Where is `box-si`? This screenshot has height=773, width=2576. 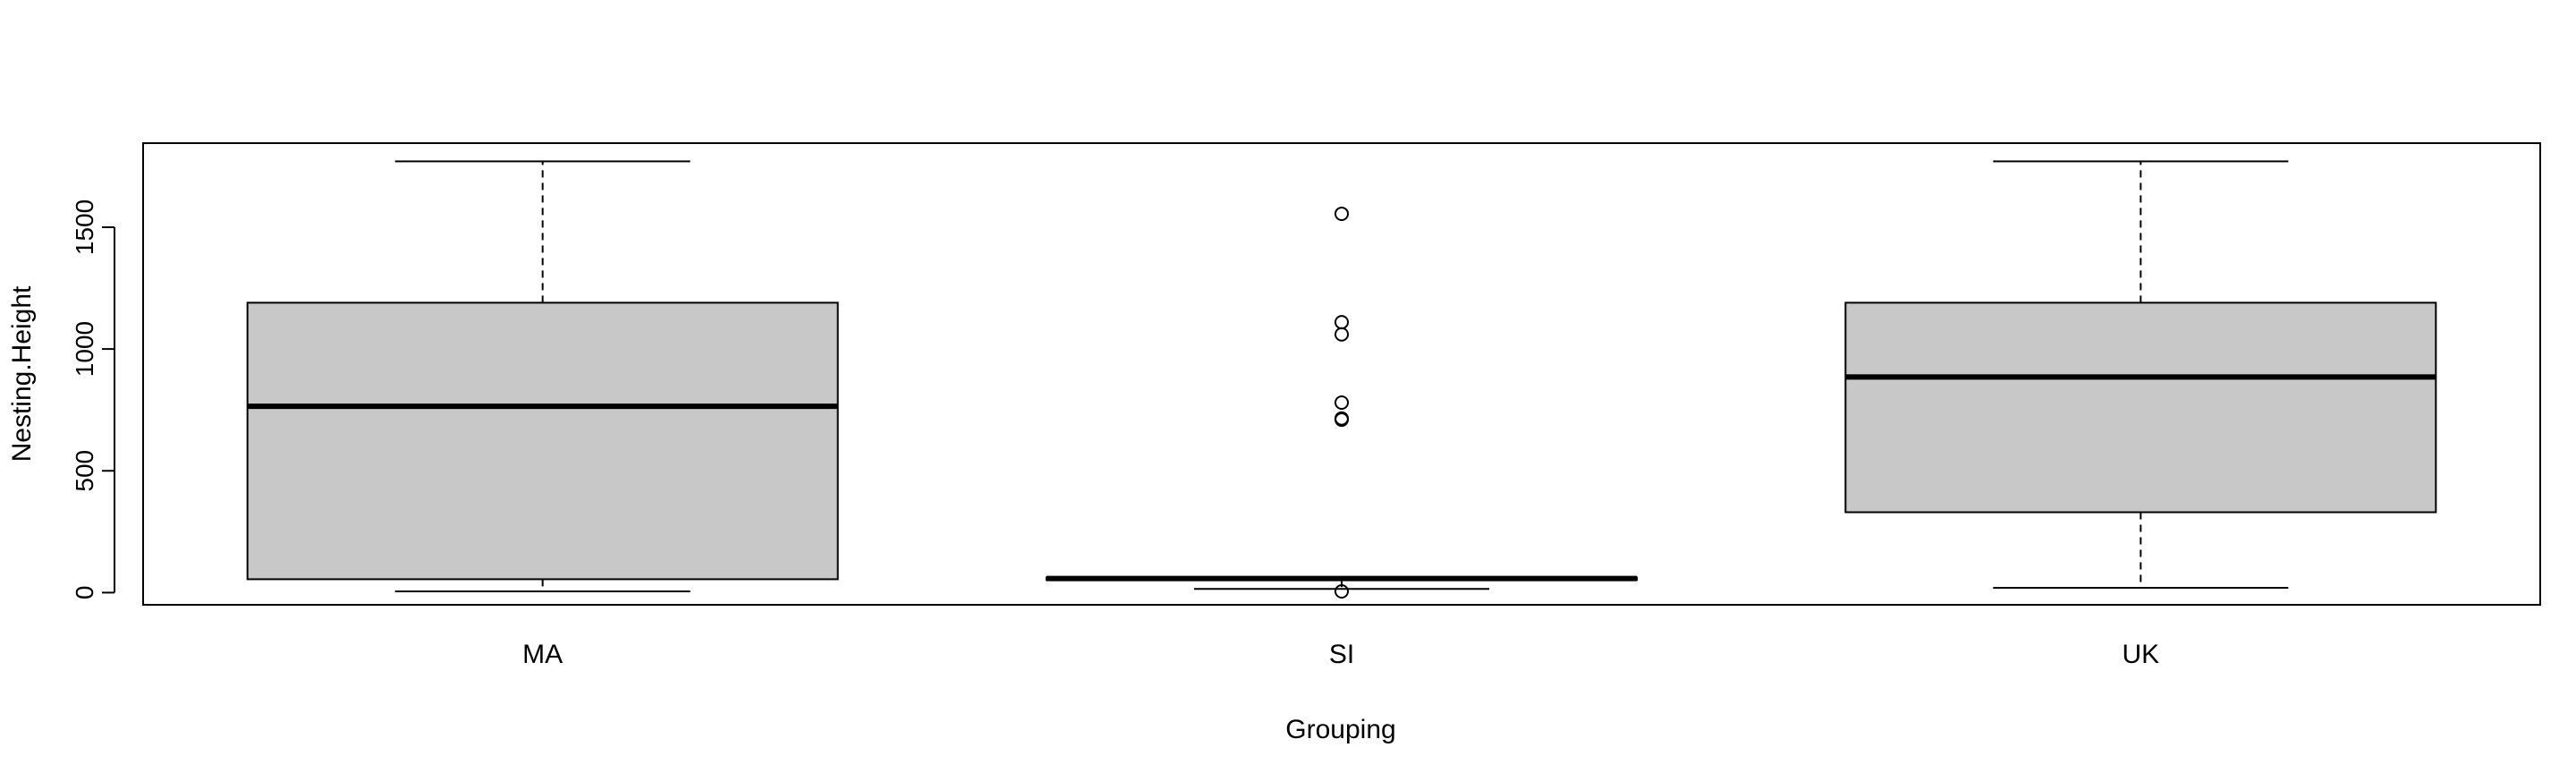
box-si is located at coordinates (1342, 402).